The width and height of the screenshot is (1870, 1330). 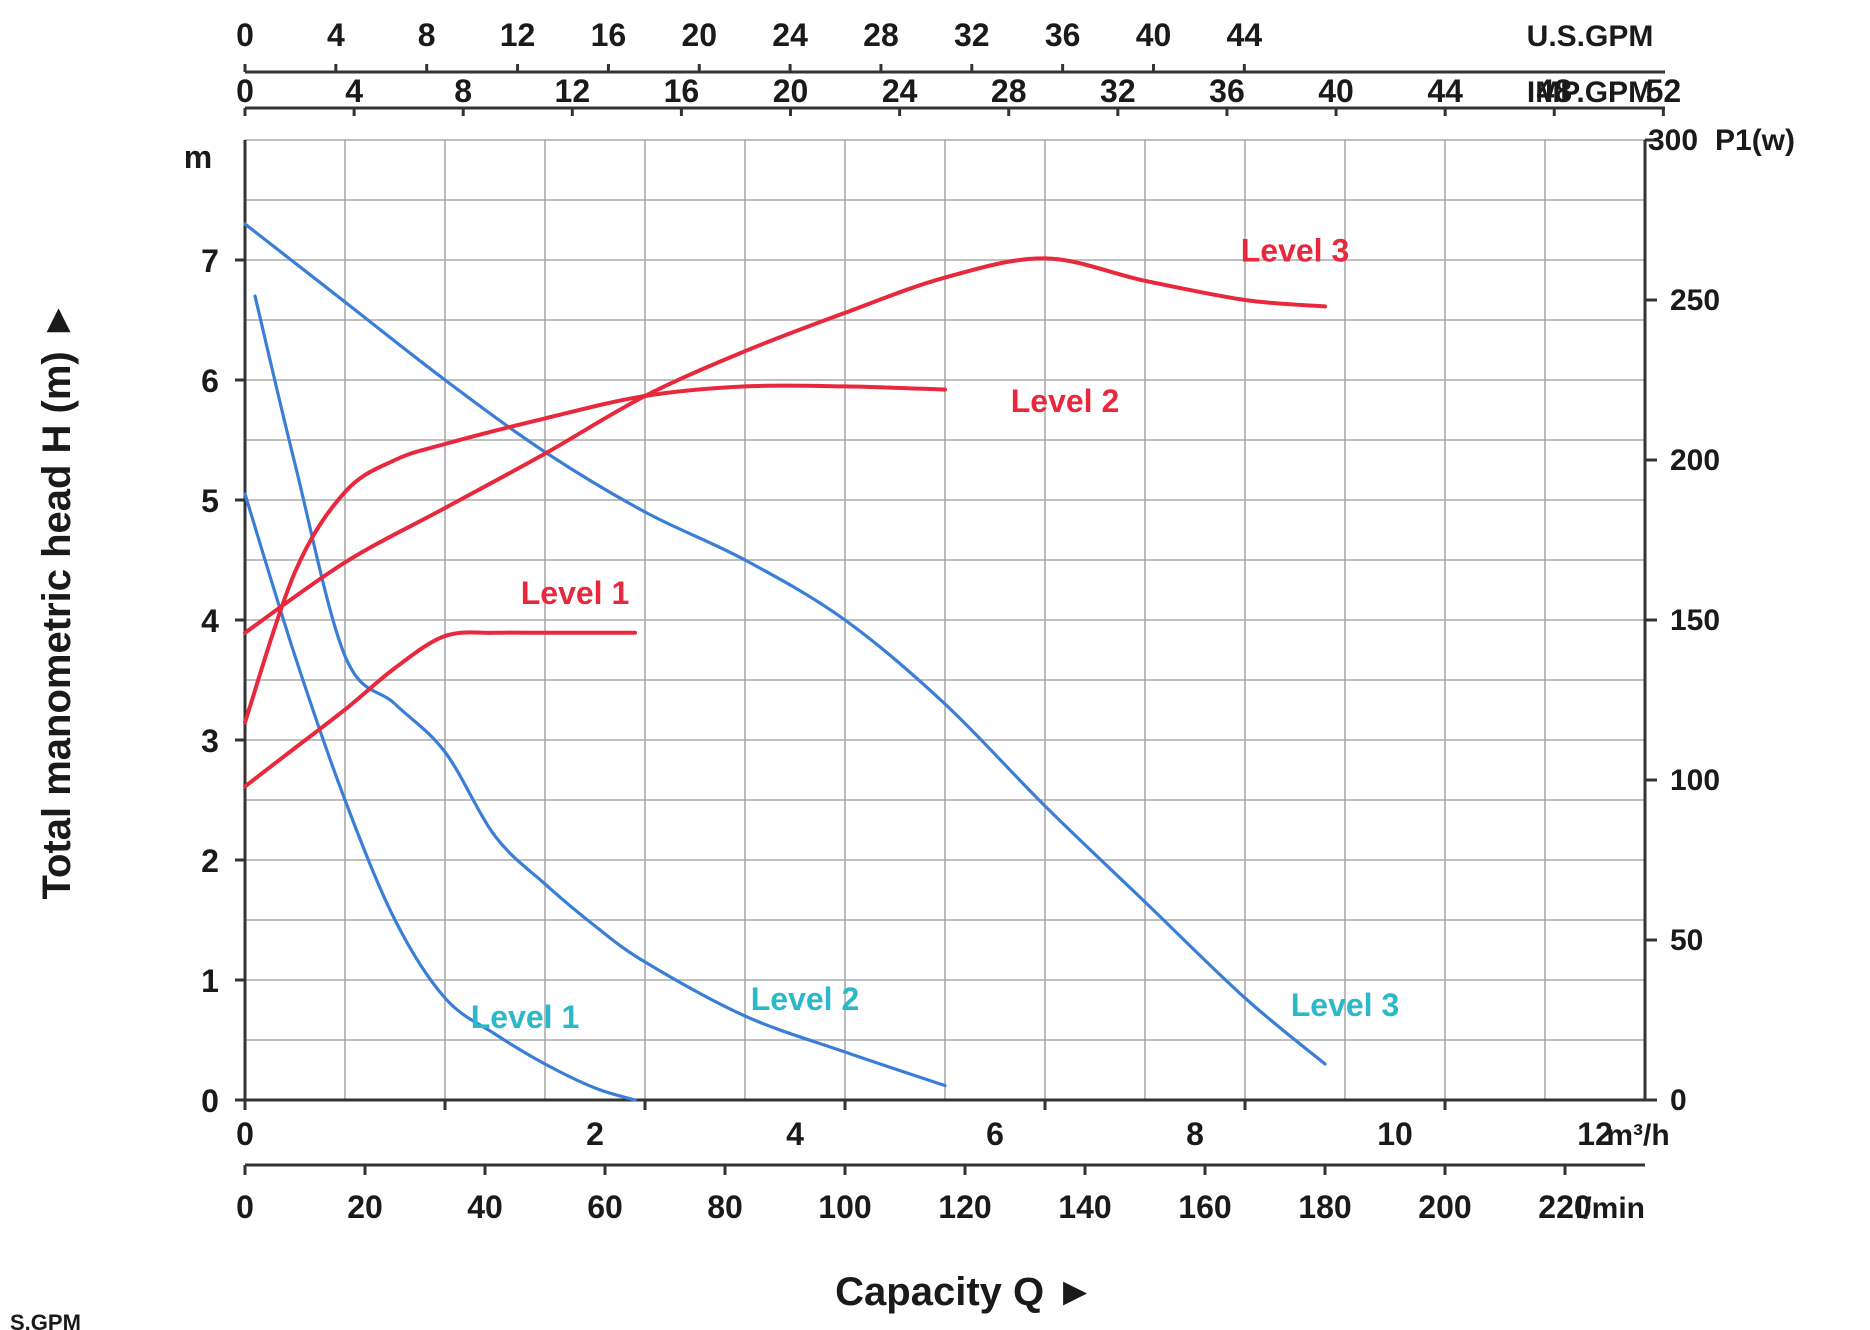 I want to click on y-axis-title: Total manometric head H (m) ►, so click(x=57, y=600).